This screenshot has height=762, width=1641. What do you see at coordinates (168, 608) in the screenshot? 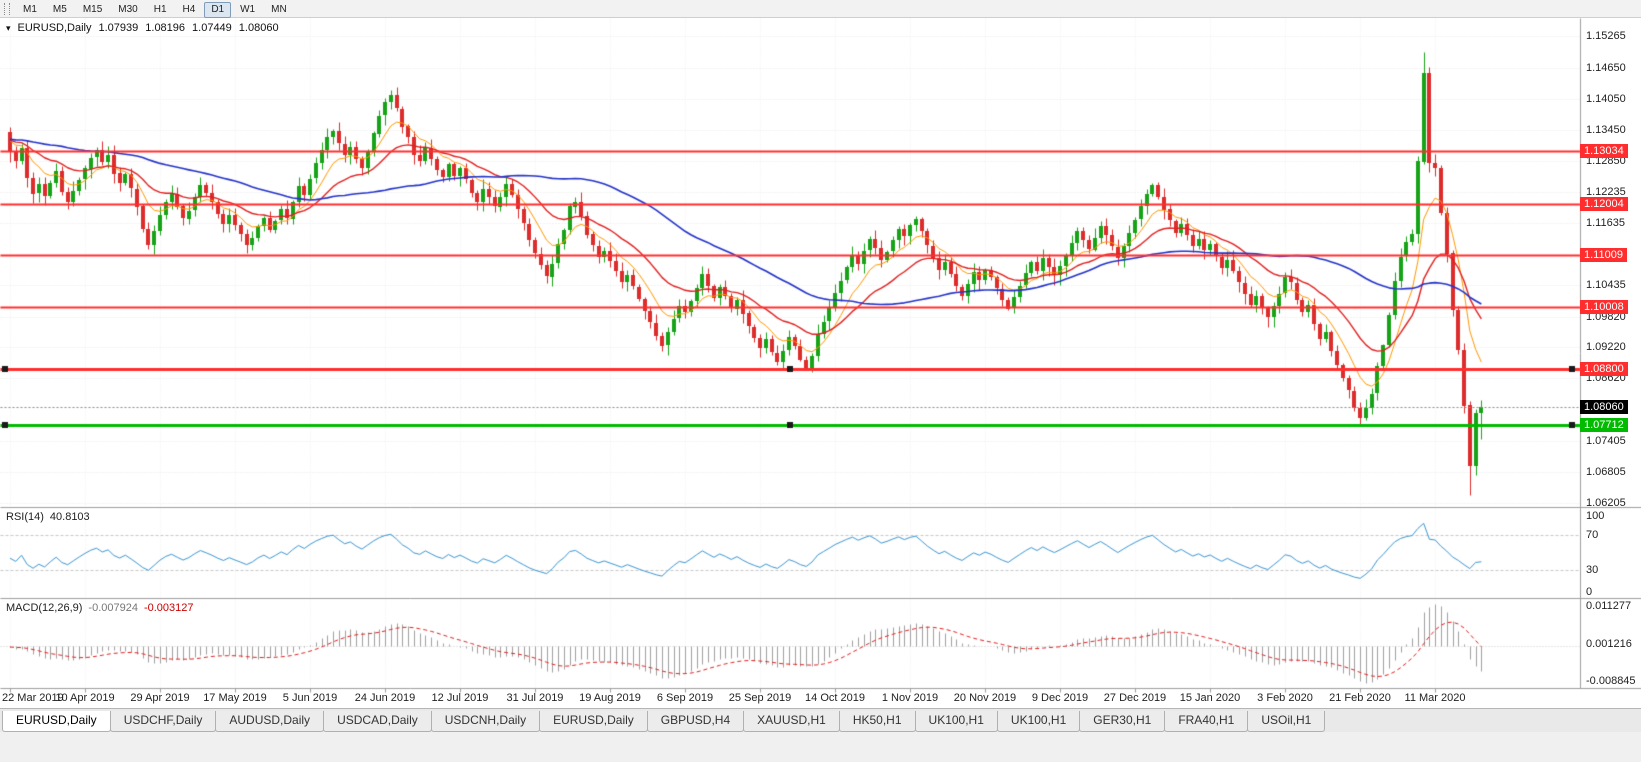
I see `macd-signal-value: -0.003127` at bounding box center [168, 608].